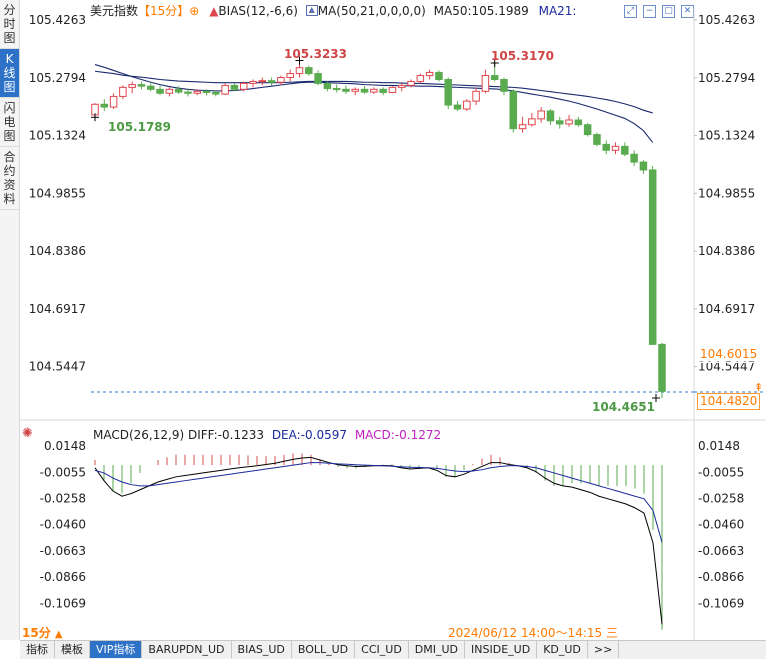 This screenshot has width=766, height=659. Describe the element at coordinates (36, 633) in the screenshot. I see `period-selector-label: 15分` at that location.